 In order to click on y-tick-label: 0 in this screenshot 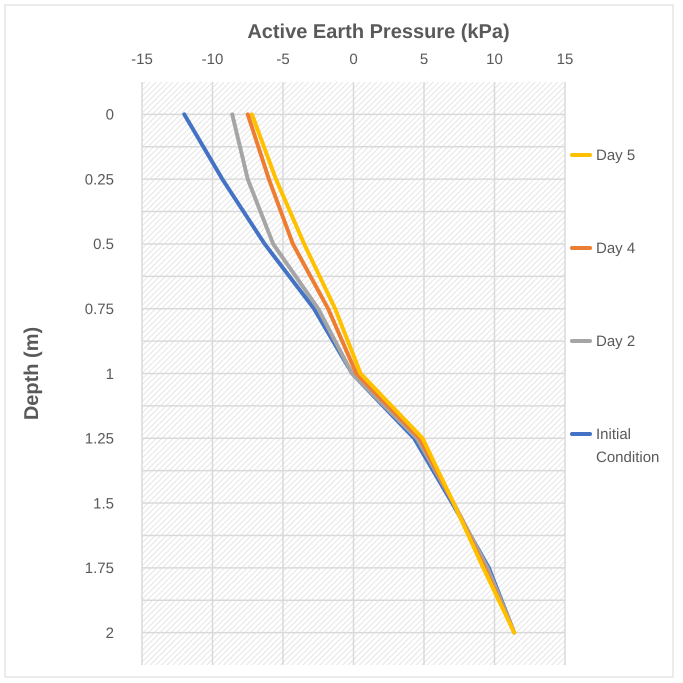, I will do `click(110, 115)`.